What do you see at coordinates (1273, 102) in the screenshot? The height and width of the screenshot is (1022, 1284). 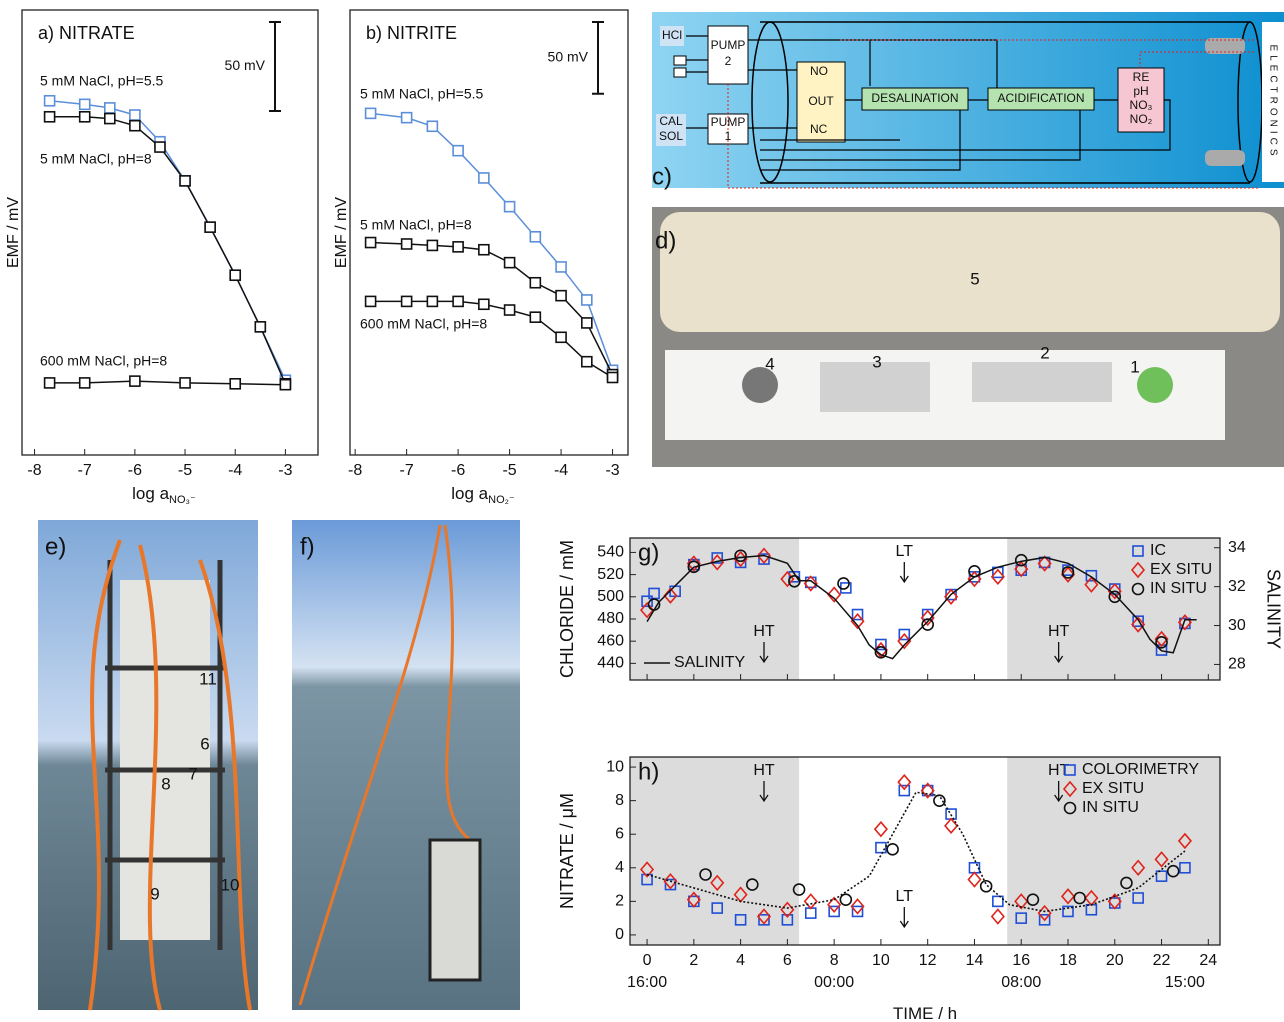 I see `electronics-box` at bounding box center [1273, 102].